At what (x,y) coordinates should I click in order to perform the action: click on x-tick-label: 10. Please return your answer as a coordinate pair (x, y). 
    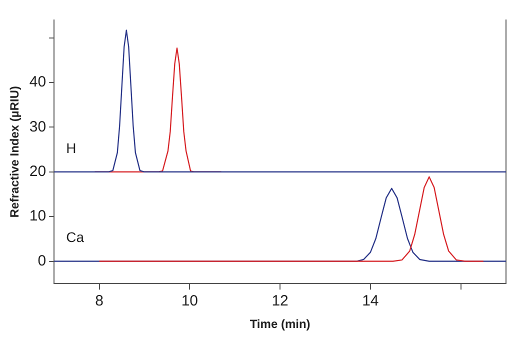
    Looking at the image, I should click on (189, 301).